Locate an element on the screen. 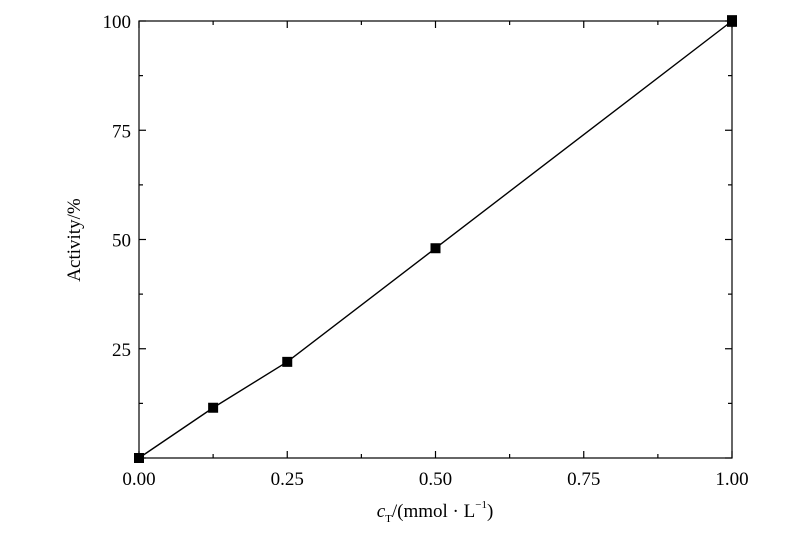 The height and width of the screenshot is (550, 800). x-tick-labels: 0.00 0.25 0.50 0.75 1.00 is located at coordinates (435, 479).